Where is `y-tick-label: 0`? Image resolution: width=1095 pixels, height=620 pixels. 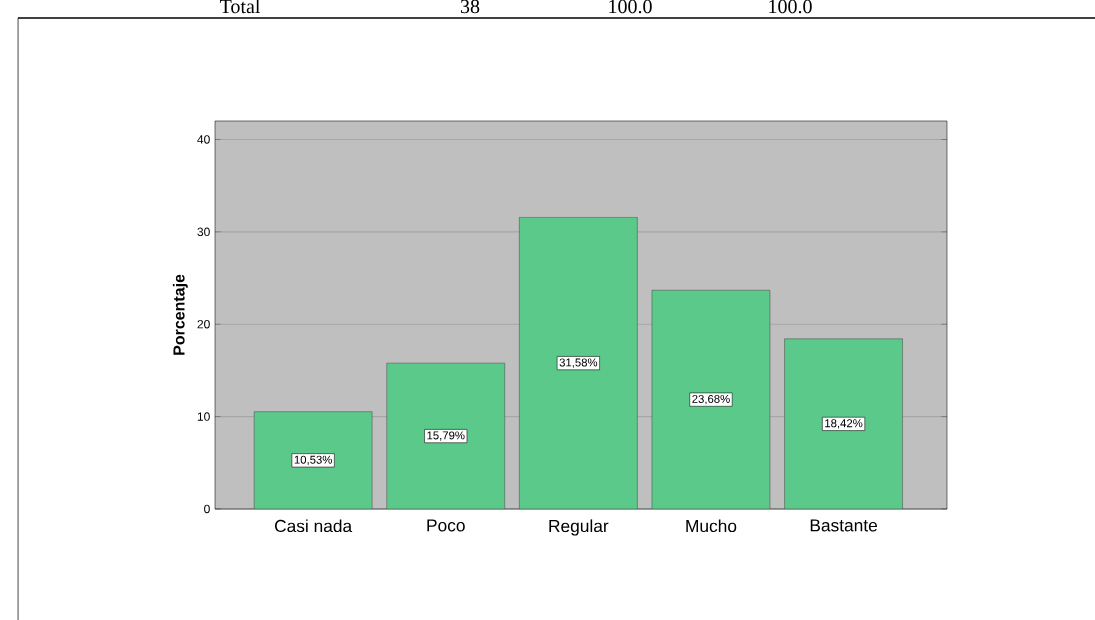
y-tick-label: 0 is located at coordinates (207, 509).